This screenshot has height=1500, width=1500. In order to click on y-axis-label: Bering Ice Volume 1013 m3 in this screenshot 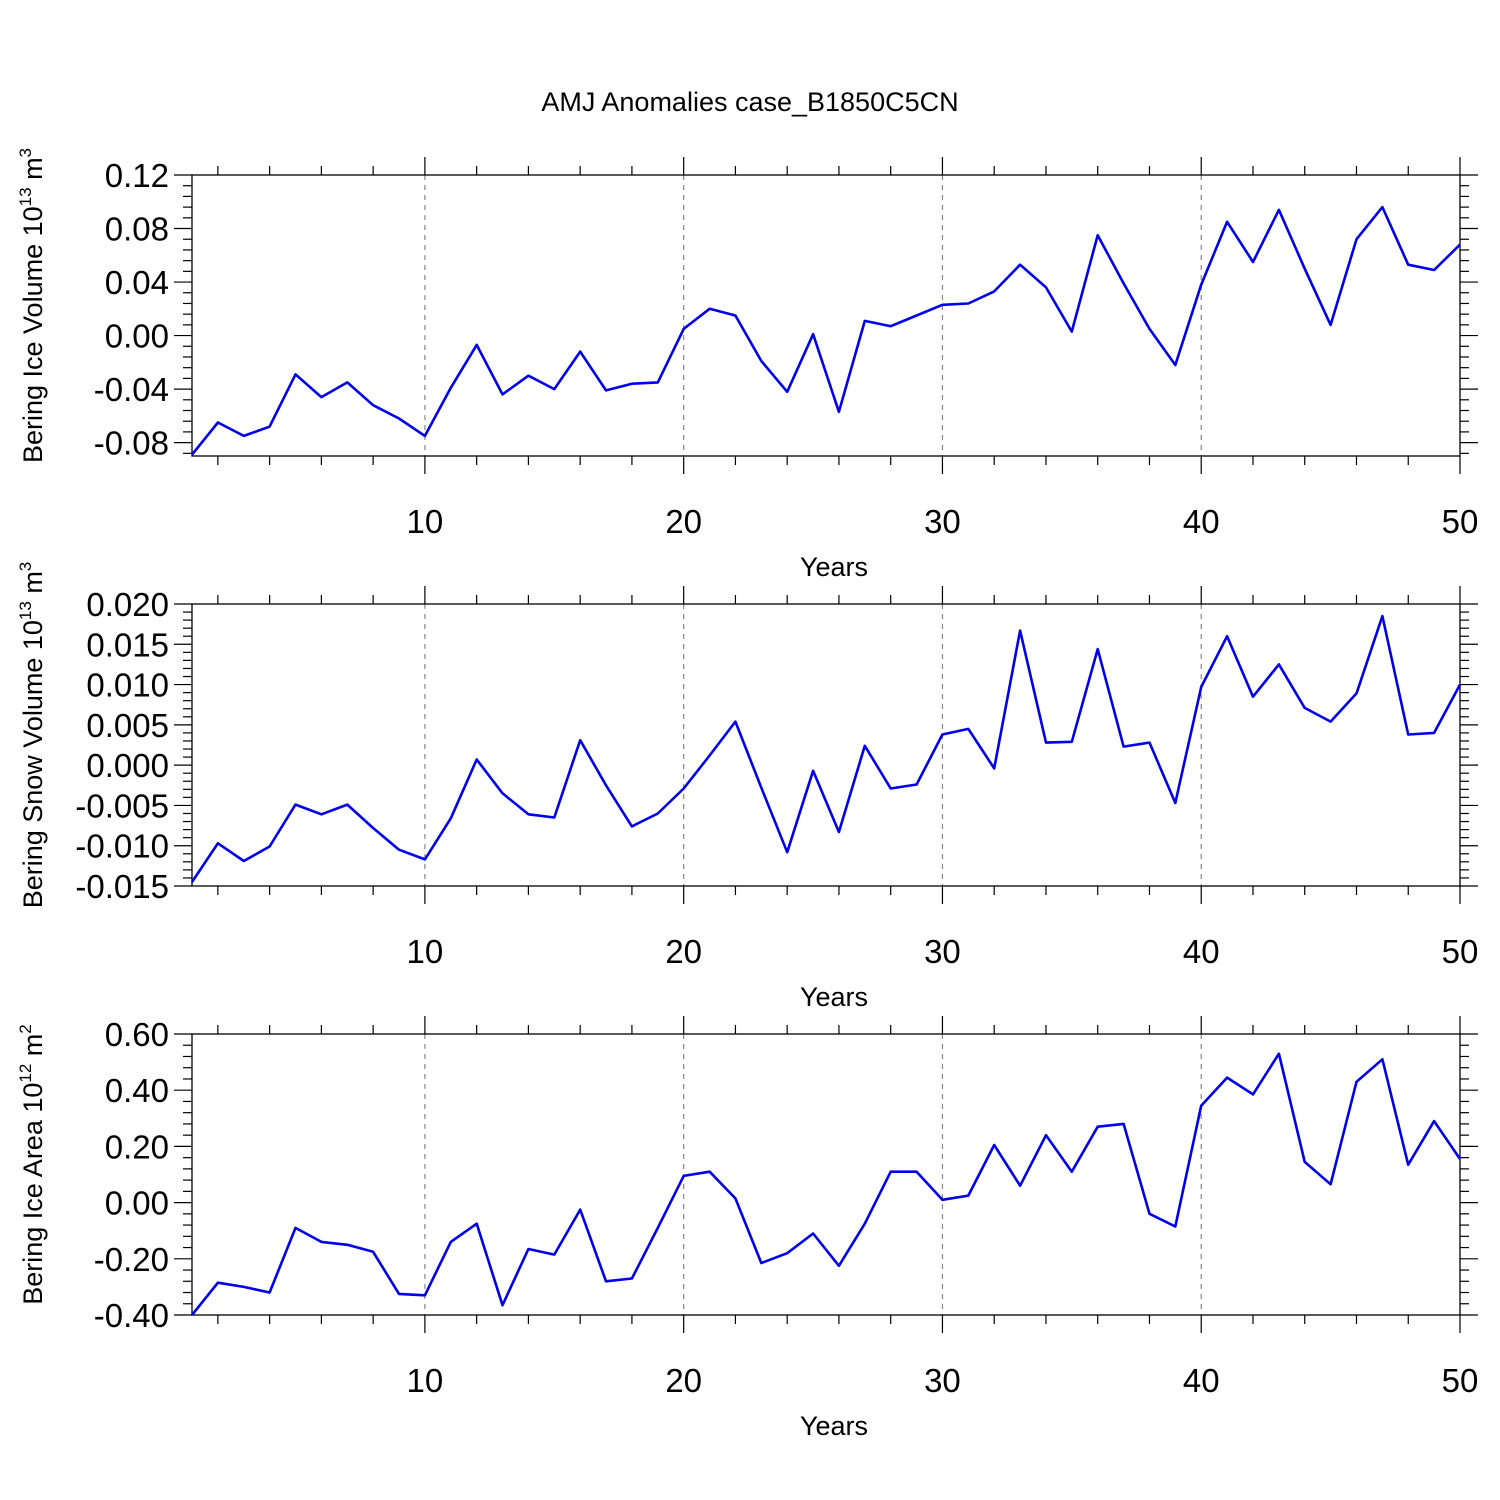, I will do `click(32, 305)`.